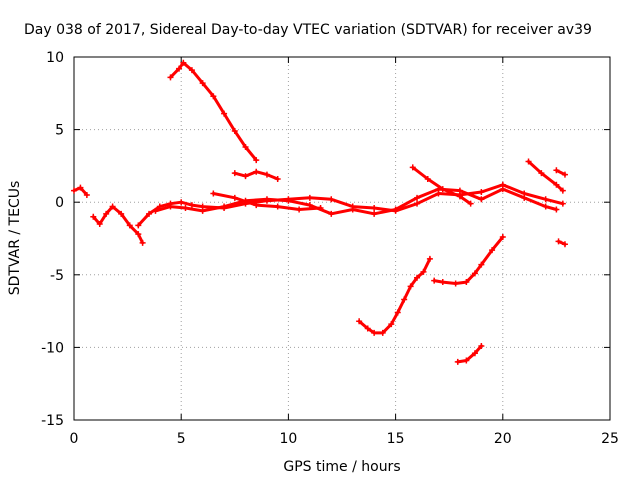 This screenshot has height=480, width=640. I want to click on y-axis-label: SDTVAR / TECUs, so click(15, 238).